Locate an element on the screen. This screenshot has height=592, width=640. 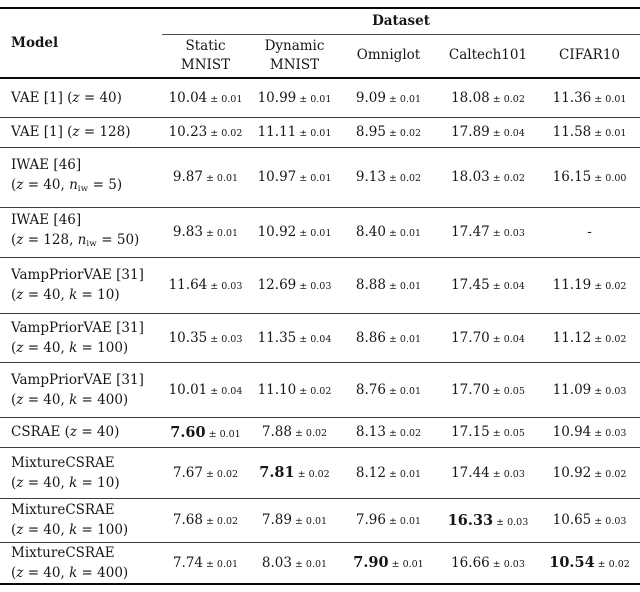
value: 16.66 is located at coordinates (470, 562).